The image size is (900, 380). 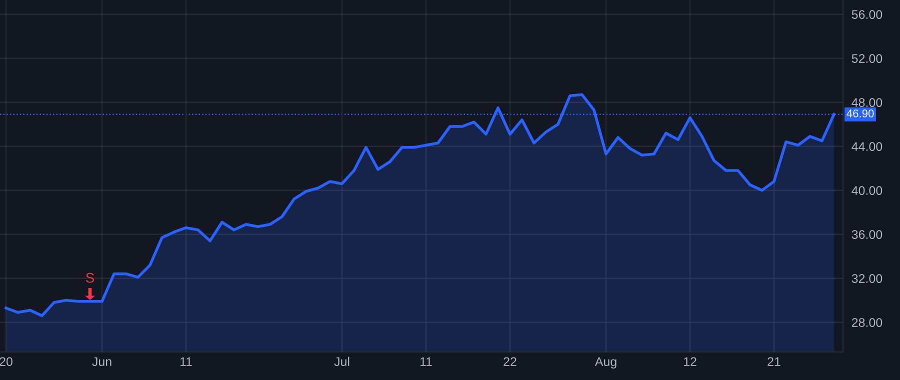 I want to click on y-tick-label: 44.00, so click(x=867, y=146).